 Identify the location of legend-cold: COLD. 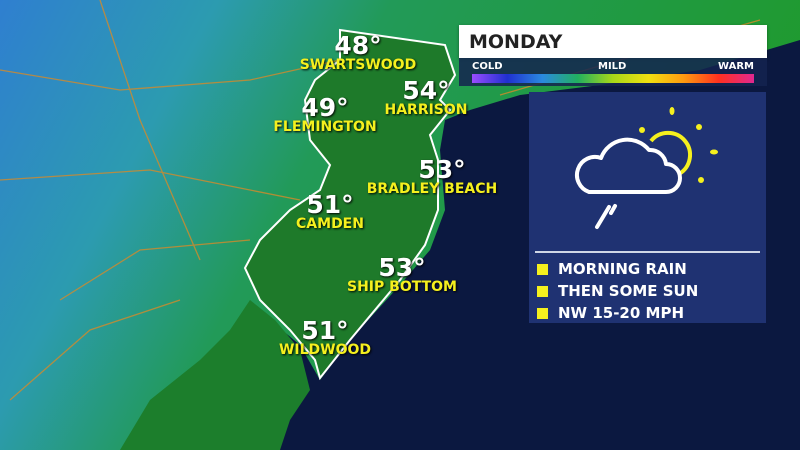
(487, 66).